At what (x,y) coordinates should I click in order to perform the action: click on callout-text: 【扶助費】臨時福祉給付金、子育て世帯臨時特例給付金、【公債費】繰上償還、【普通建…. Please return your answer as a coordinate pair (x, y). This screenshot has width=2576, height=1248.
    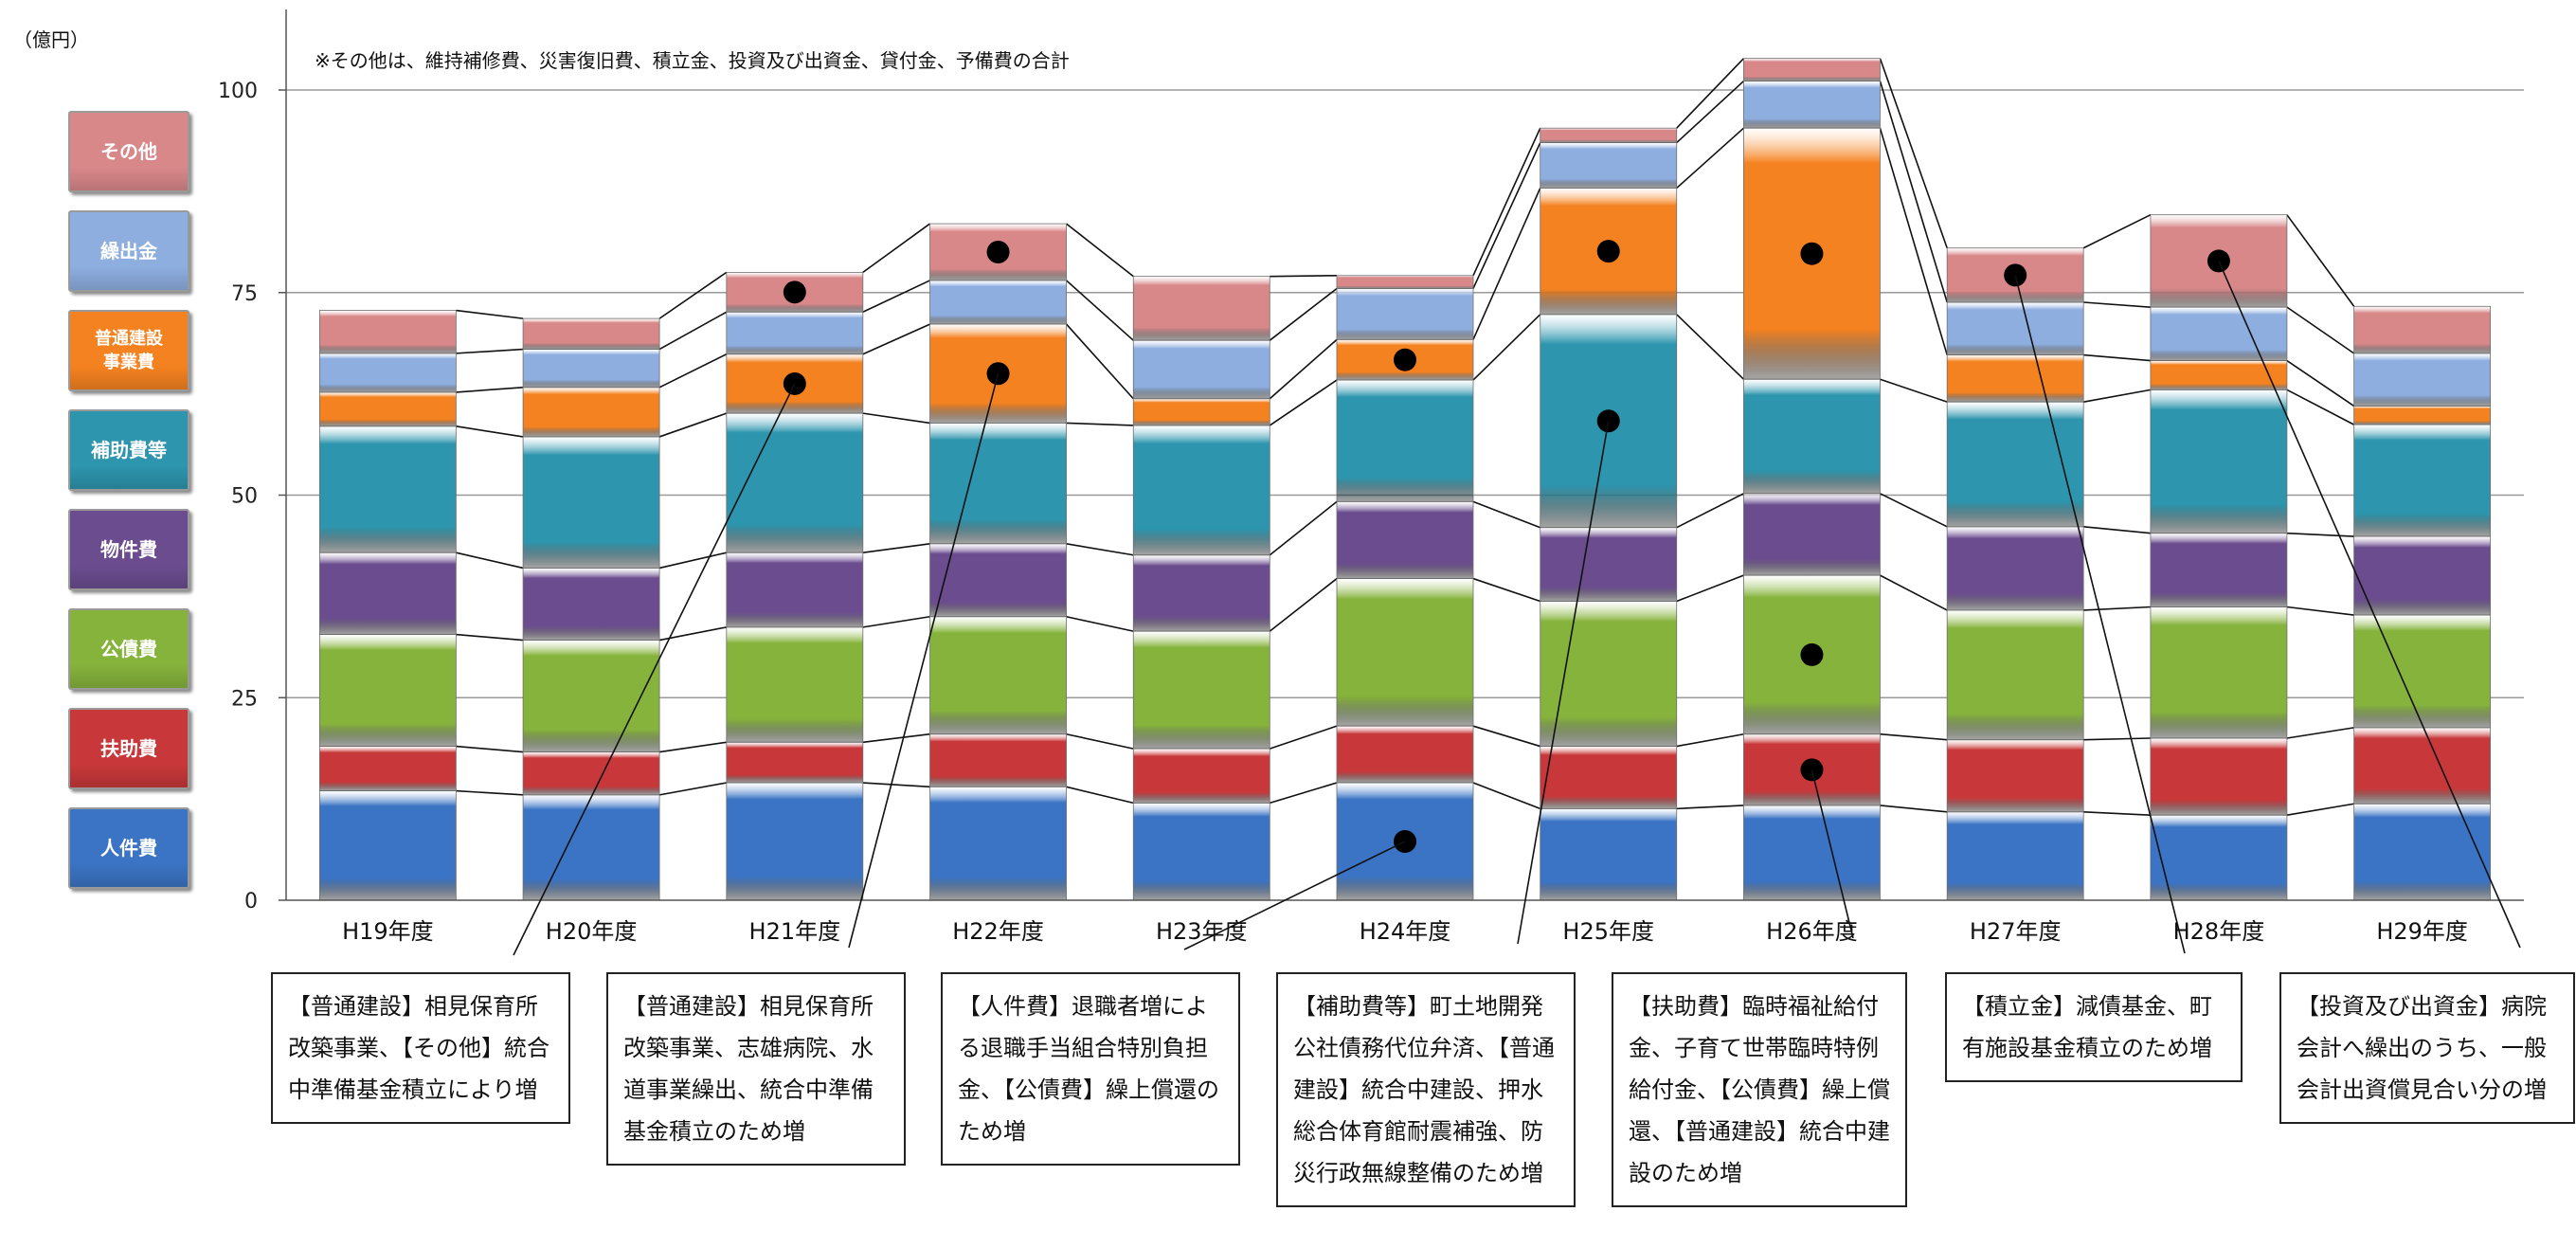
    Looking at the image, I should click on (1759, 1089).